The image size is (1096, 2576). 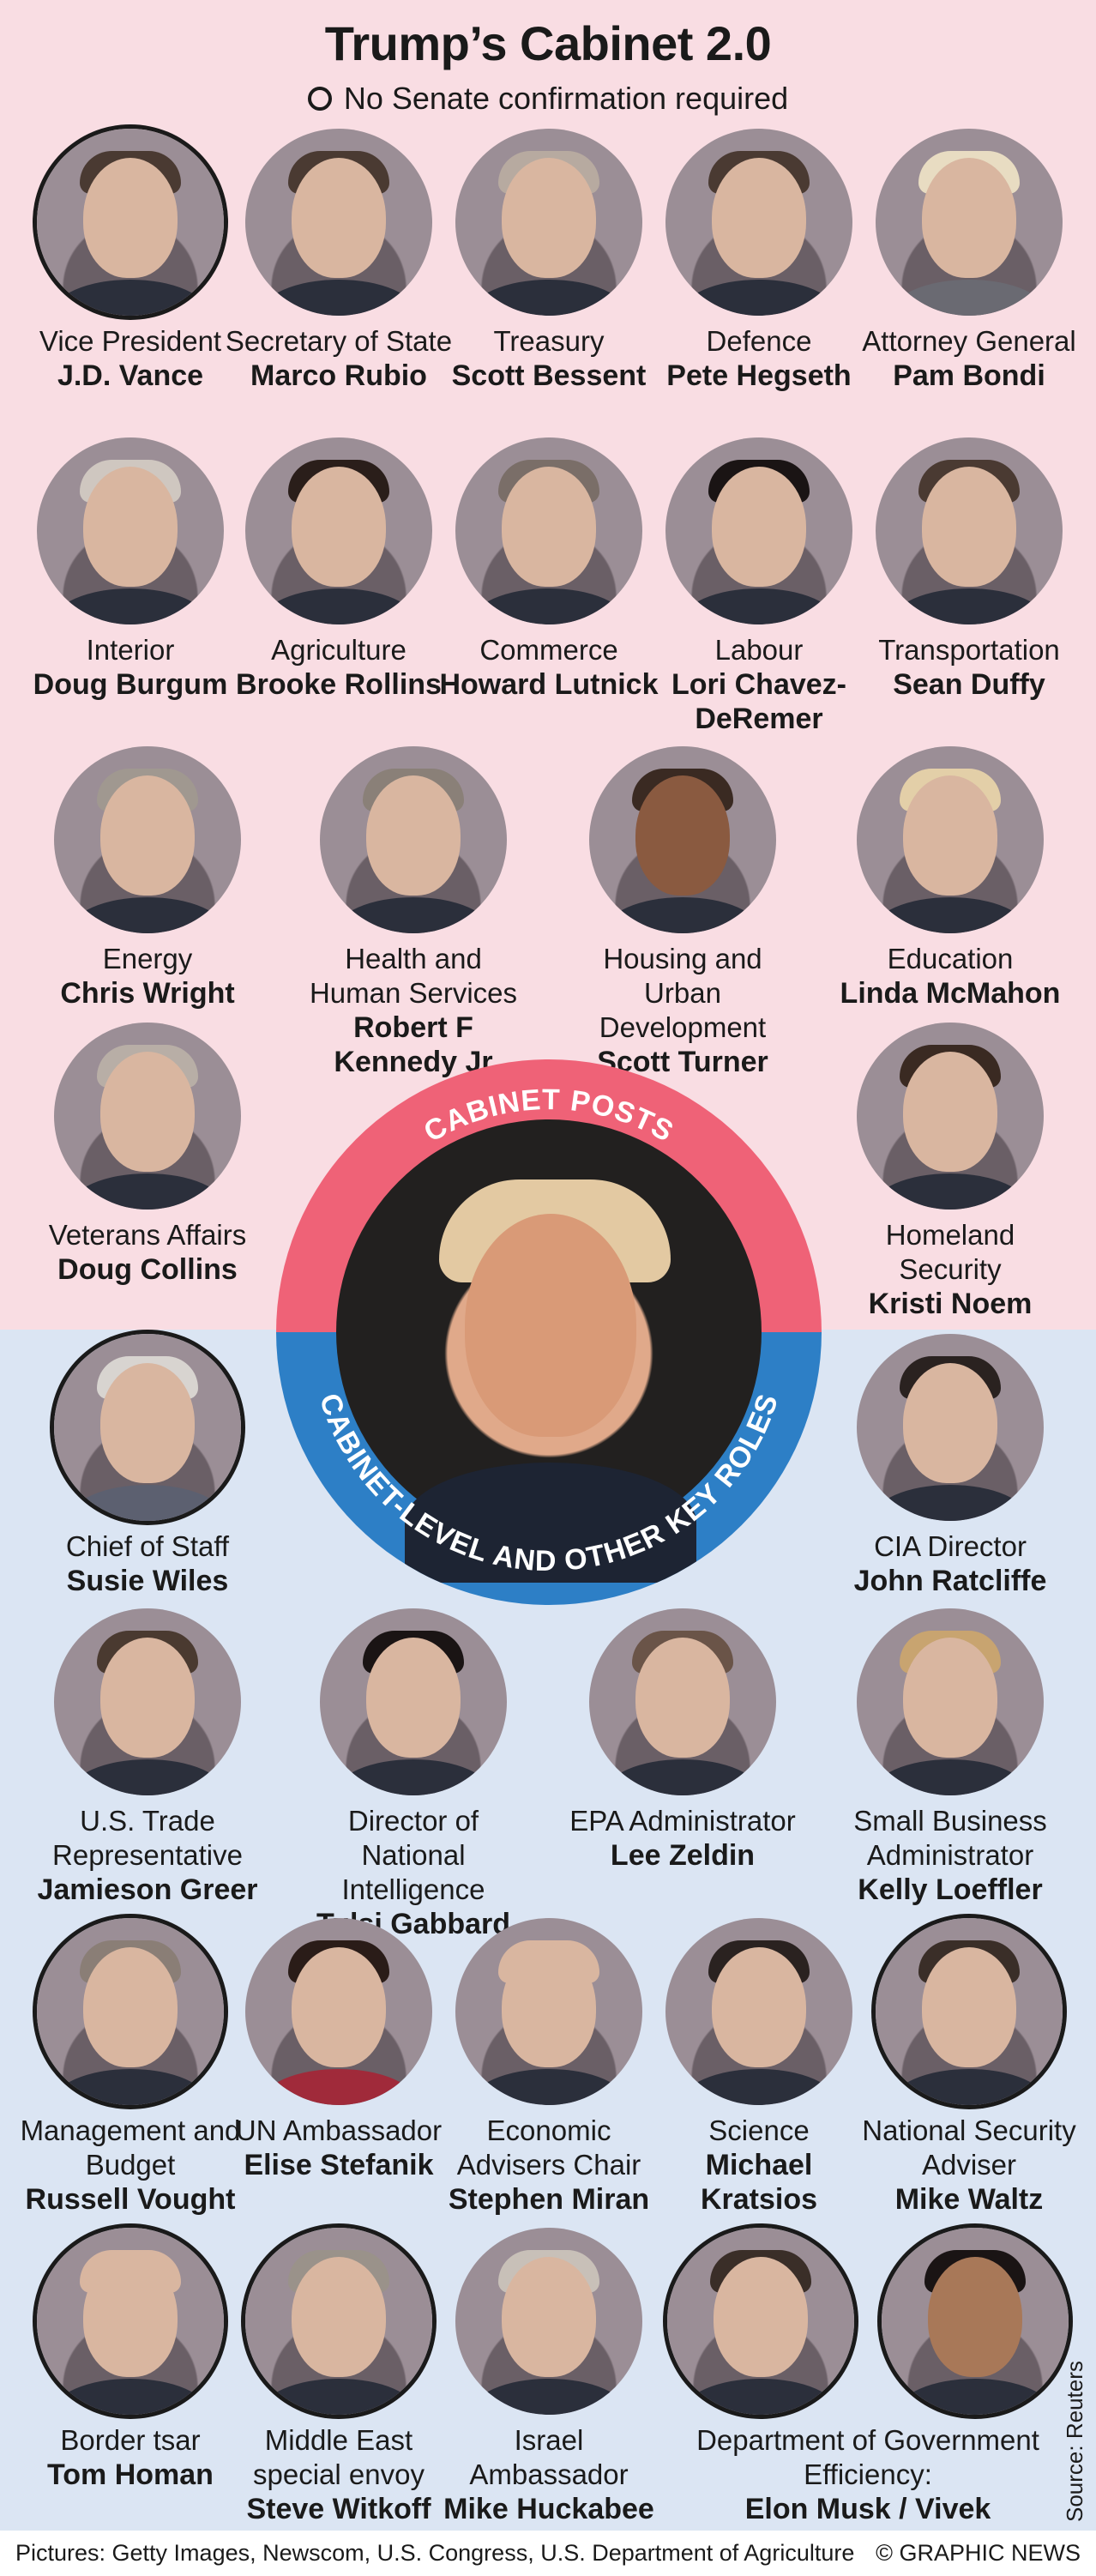 What do you see at coordinates (1074, 2441) in the screenshot?
I see `source-credit: Source: Reuters` at bounding box center [1074, 2441].